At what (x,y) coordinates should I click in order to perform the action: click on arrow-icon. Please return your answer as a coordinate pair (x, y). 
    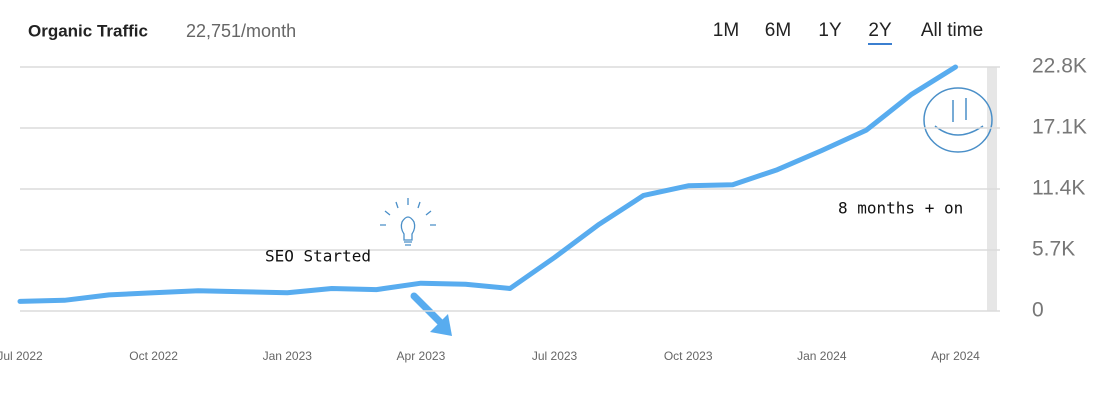
    Looking at the image, I should click on (431, 314).